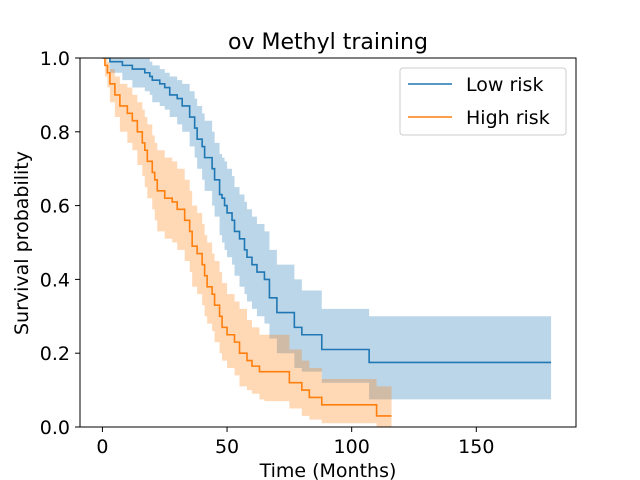 Image resolution: width=640 pixels, height=480 pixels. I want to click on x-tick-label: 0, so click(102, 447).